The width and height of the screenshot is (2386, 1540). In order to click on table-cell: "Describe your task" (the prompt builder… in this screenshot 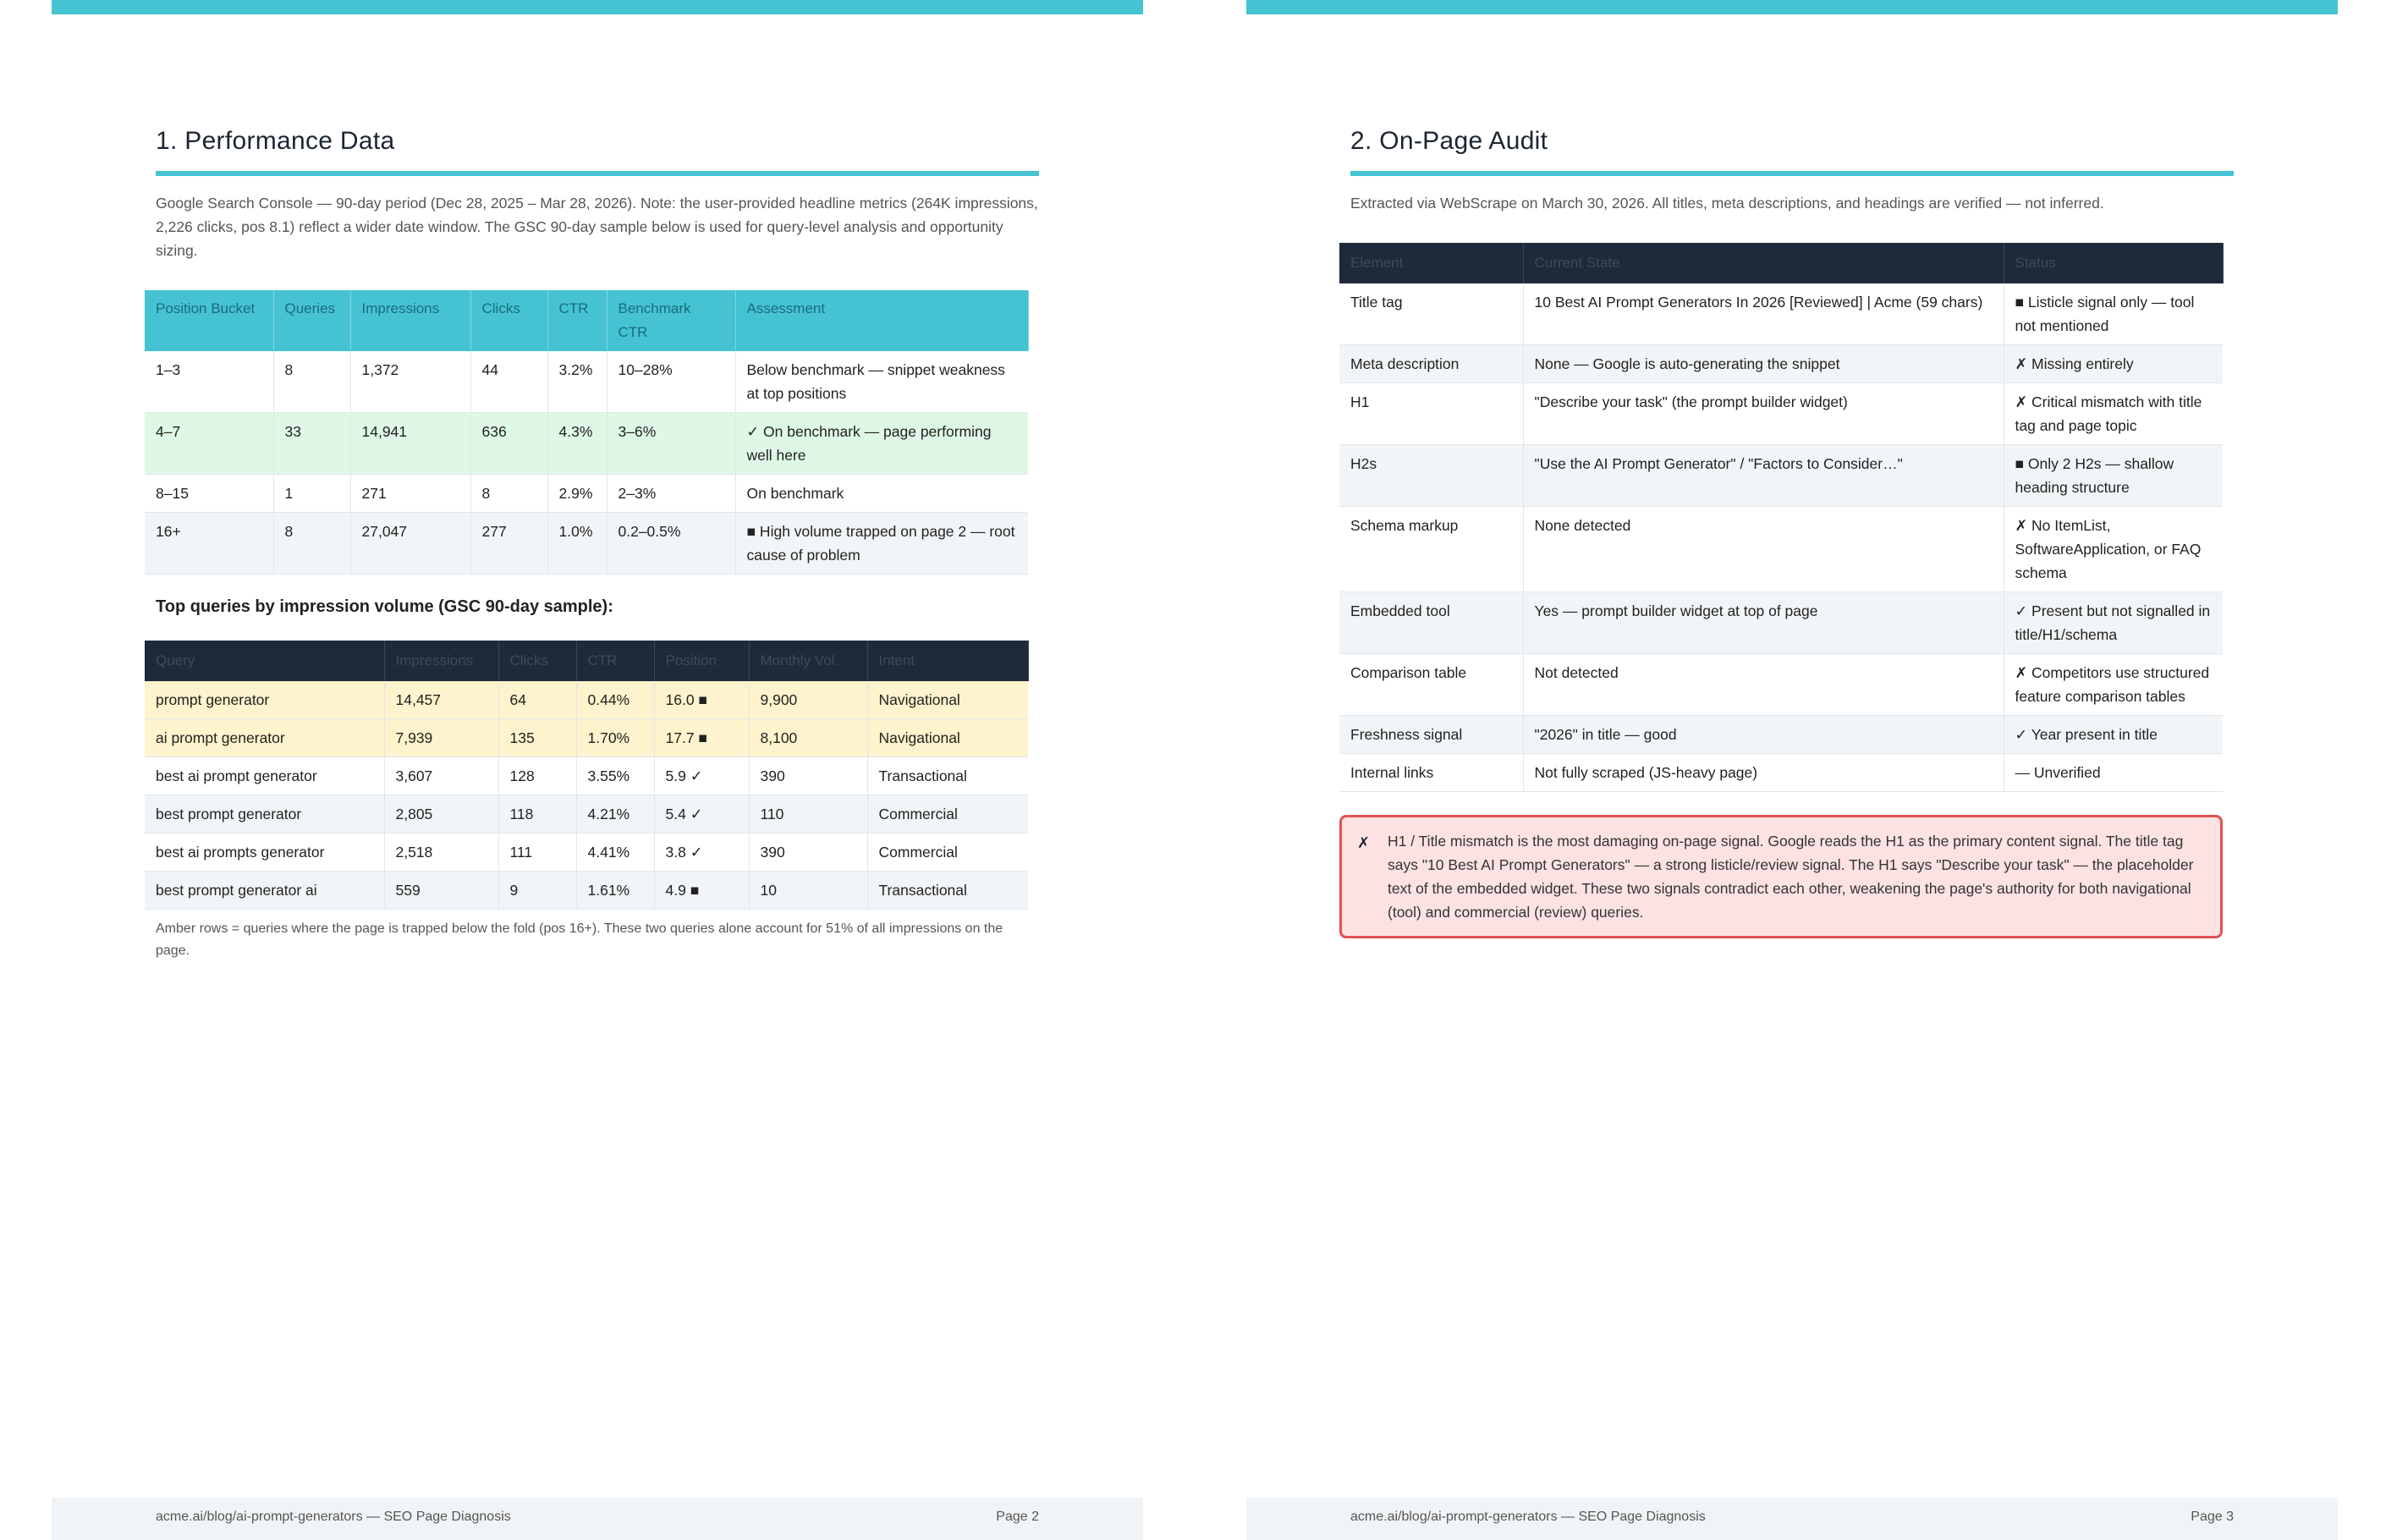, I will do `click(1764, 413)`.